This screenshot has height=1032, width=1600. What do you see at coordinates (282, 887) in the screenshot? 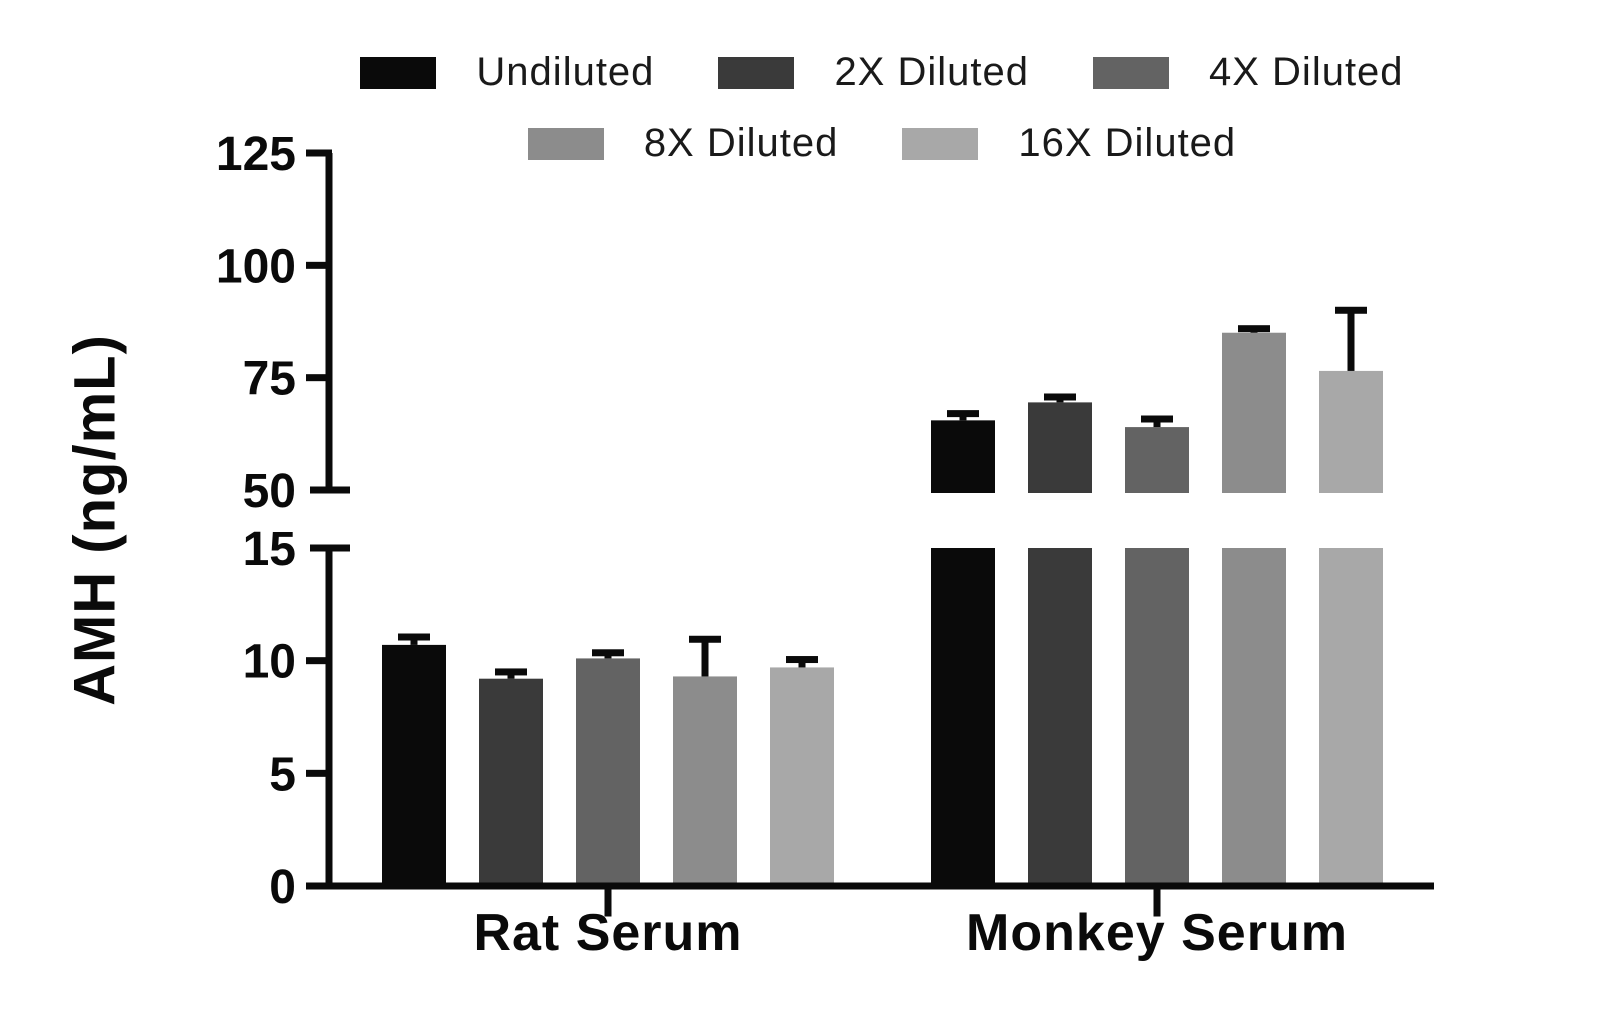
I see `y-tick-label: 0` at bounding box center [282, 887].